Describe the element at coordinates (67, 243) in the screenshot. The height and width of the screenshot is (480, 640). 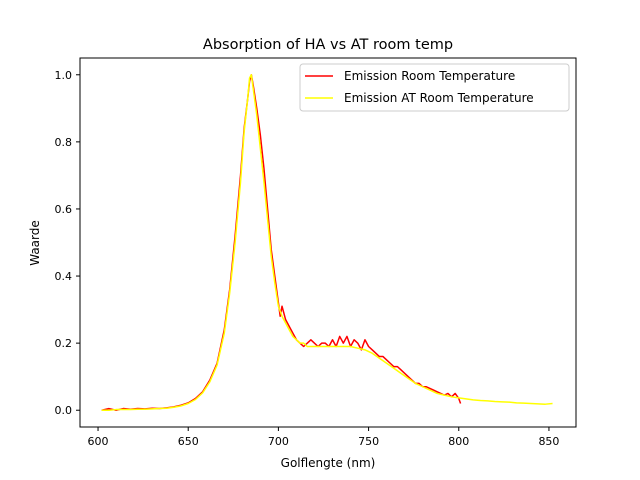
I see `y-axis: 0.0 0.2 0.4 0.6 0.8 1.0` at that location.